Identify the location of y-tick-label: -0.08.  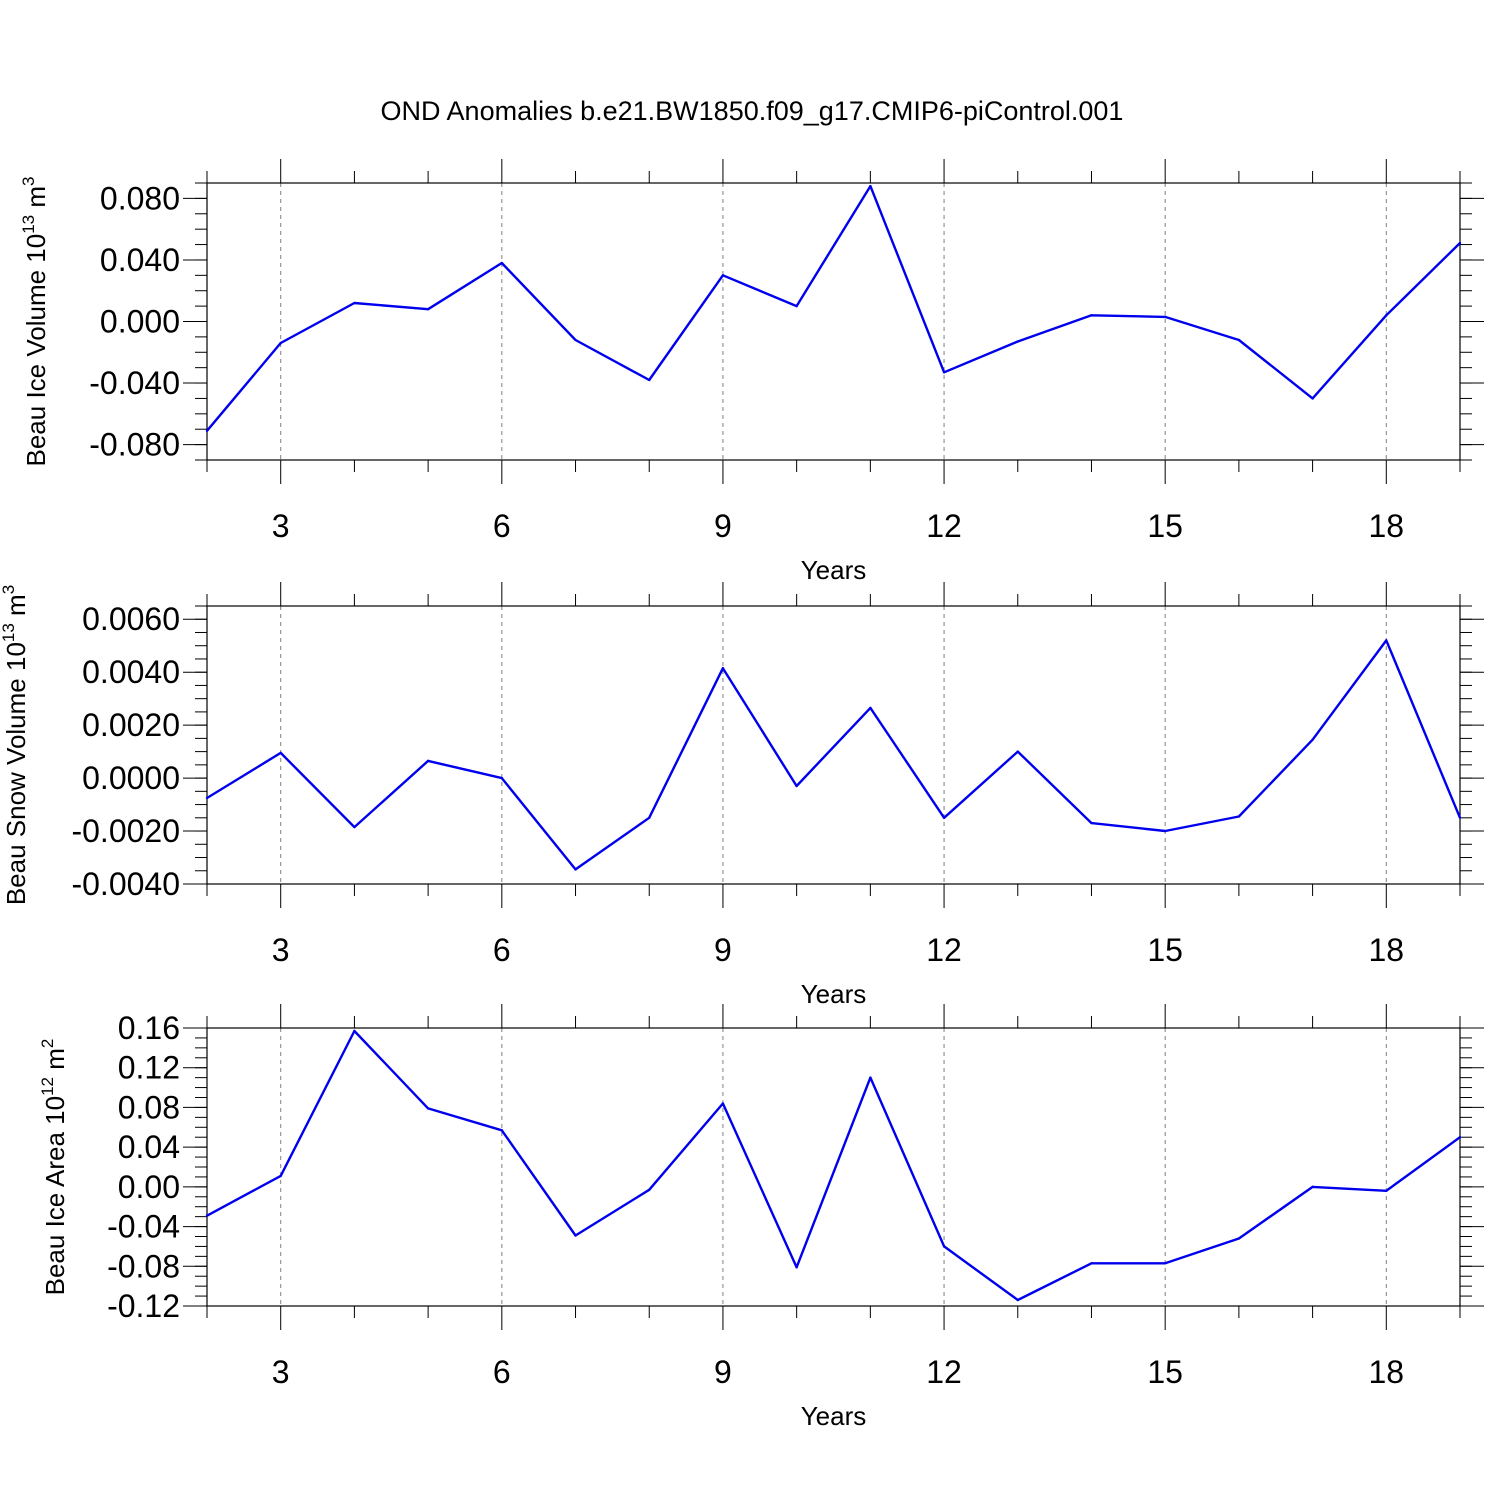
(143, 1266).